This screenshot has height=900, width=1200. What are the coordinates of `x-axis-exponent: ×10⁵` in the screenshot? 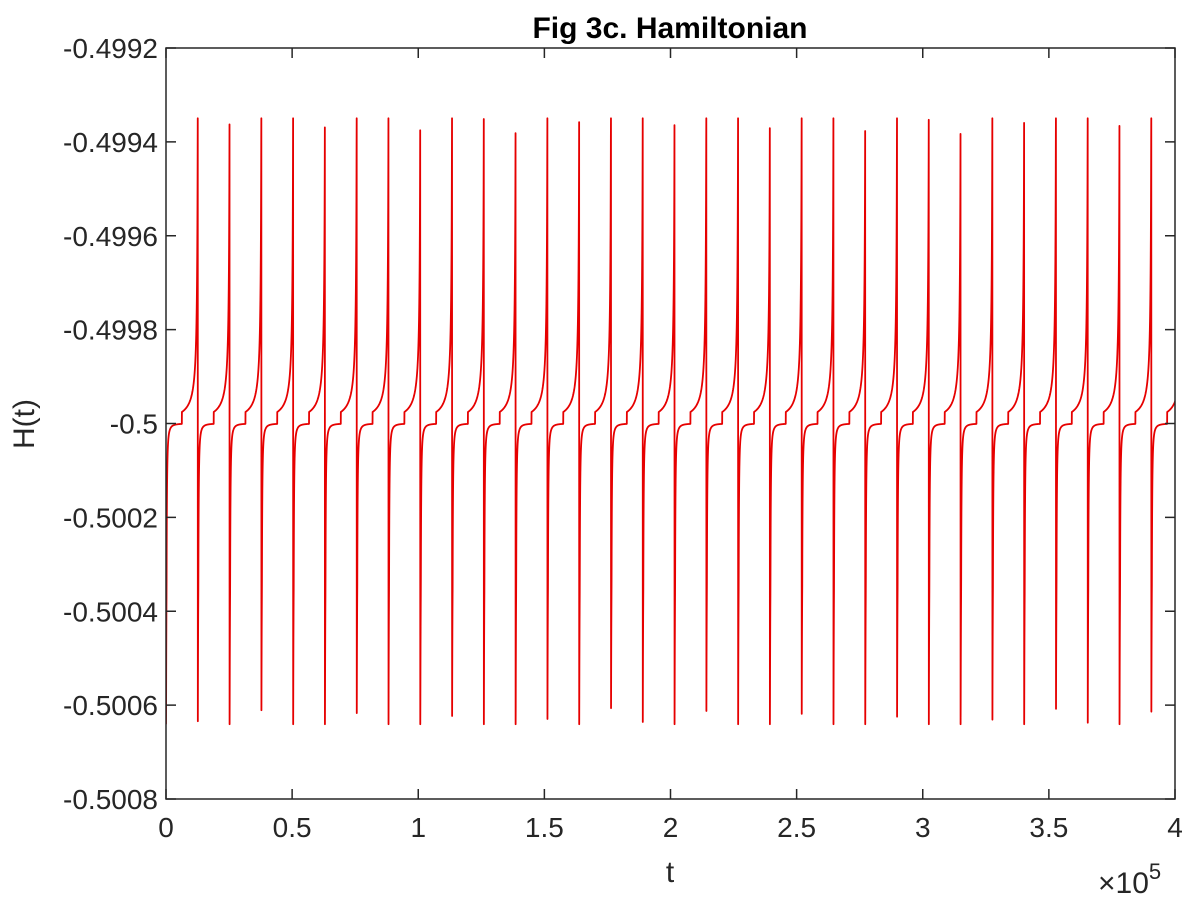 It's located at (1129, 879).